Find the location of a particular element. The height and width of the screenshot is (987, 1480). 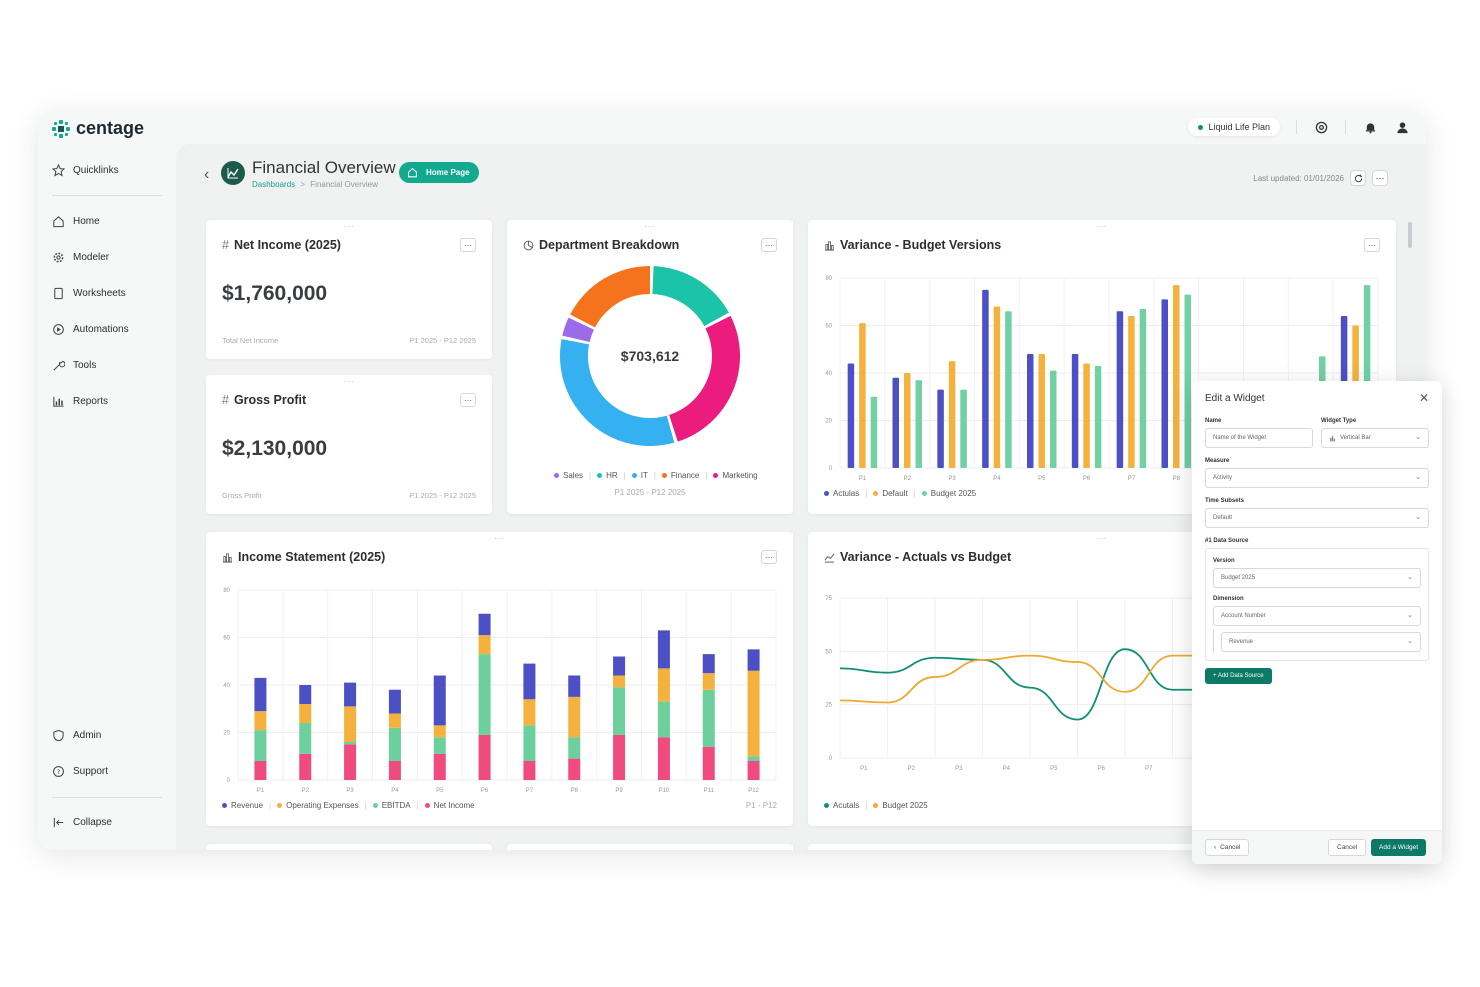

time-subsets-label: Time Subsets is located at coordinates (1224, 501).